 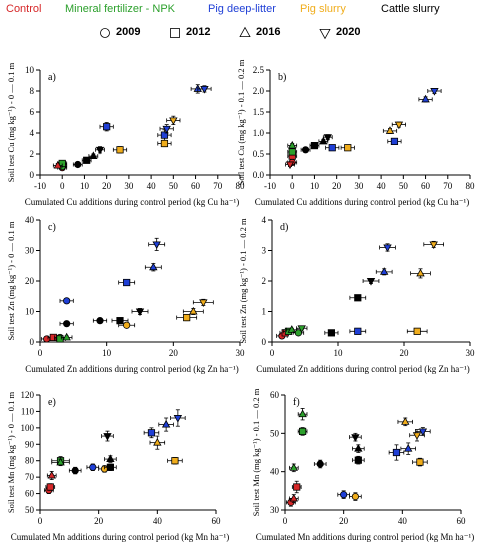 I want to click on red-triangle-up-marker, so click(x=51, y=474).